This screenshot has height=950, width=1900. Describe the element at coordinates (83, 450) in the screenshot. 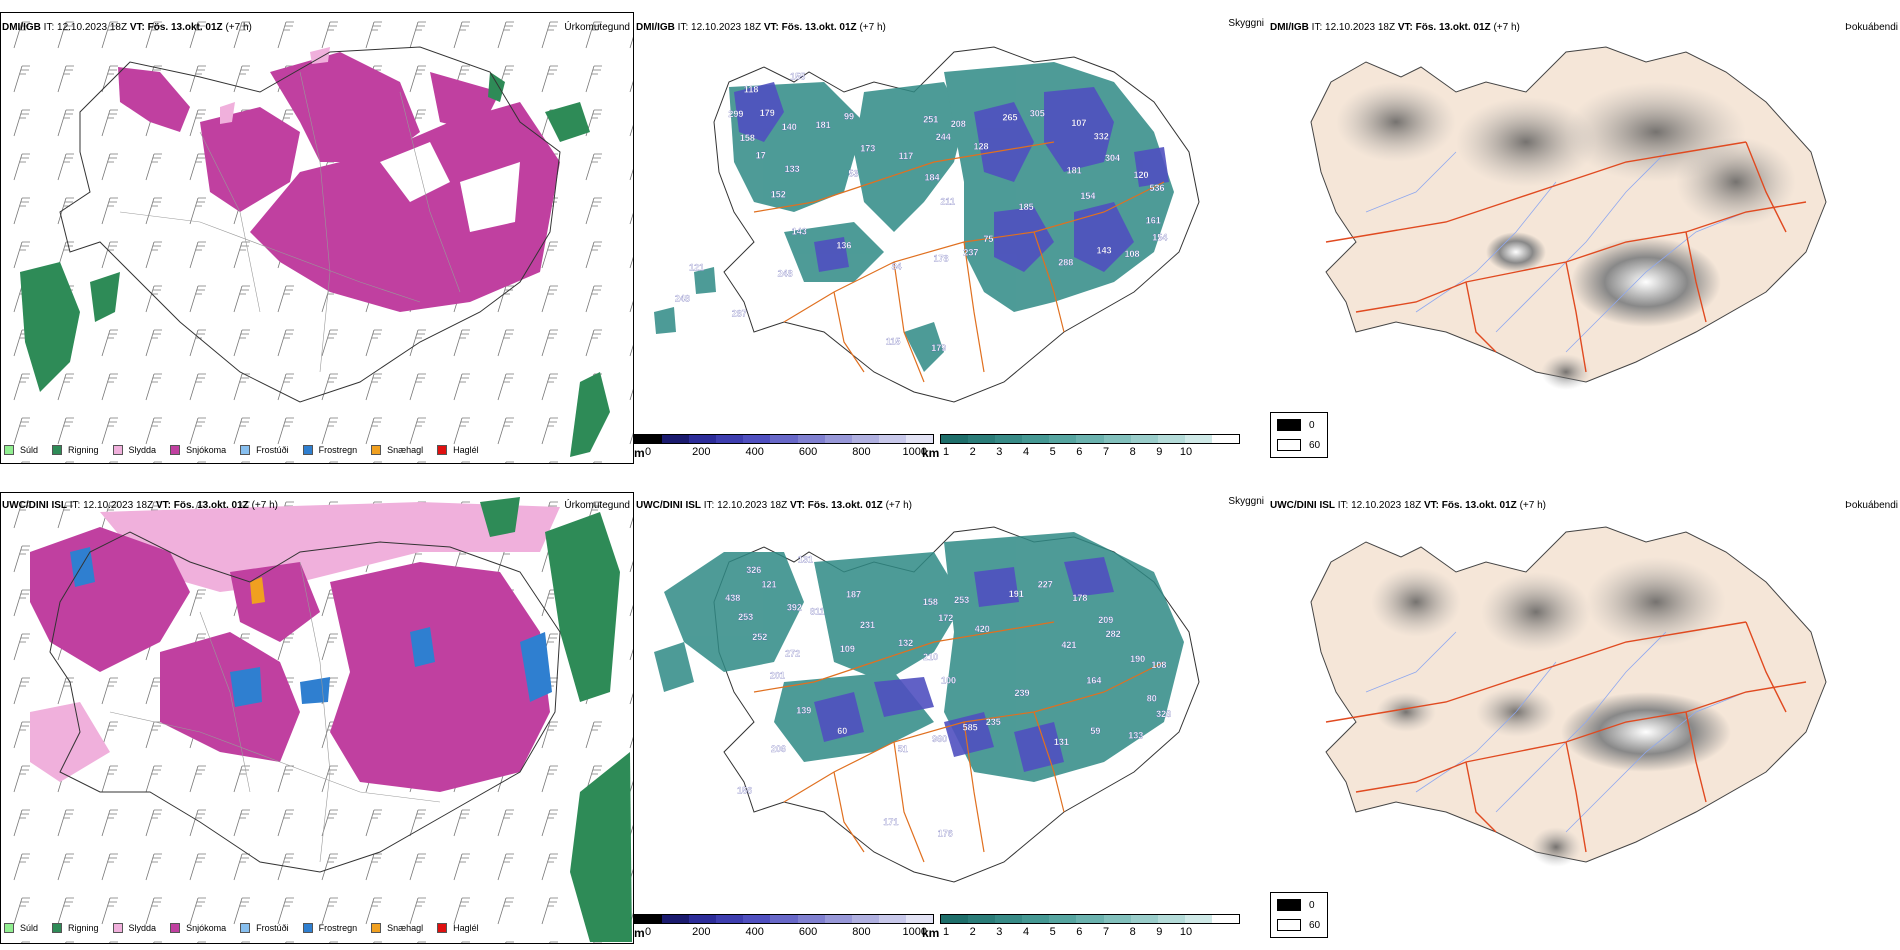

I see `precip-legend-label: Rigning` at that location.